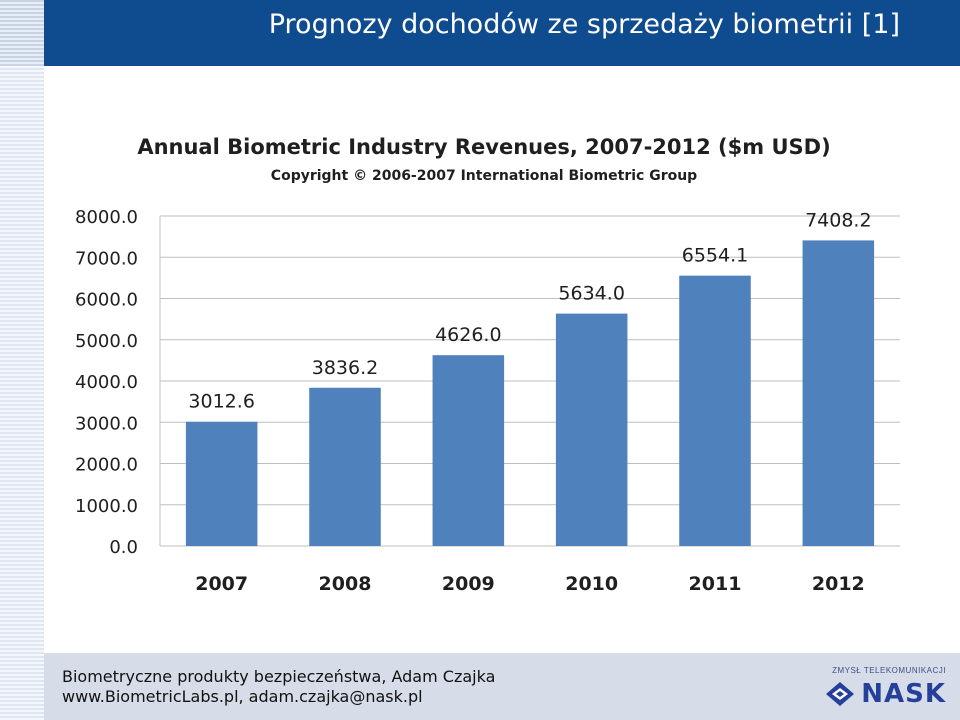 The height and width of the screenshot is (720, 960). What do you see at coordinates (221, 584) in the screenshot?
I see `x-tick-label: 2007` at bounding box center [221, 584].